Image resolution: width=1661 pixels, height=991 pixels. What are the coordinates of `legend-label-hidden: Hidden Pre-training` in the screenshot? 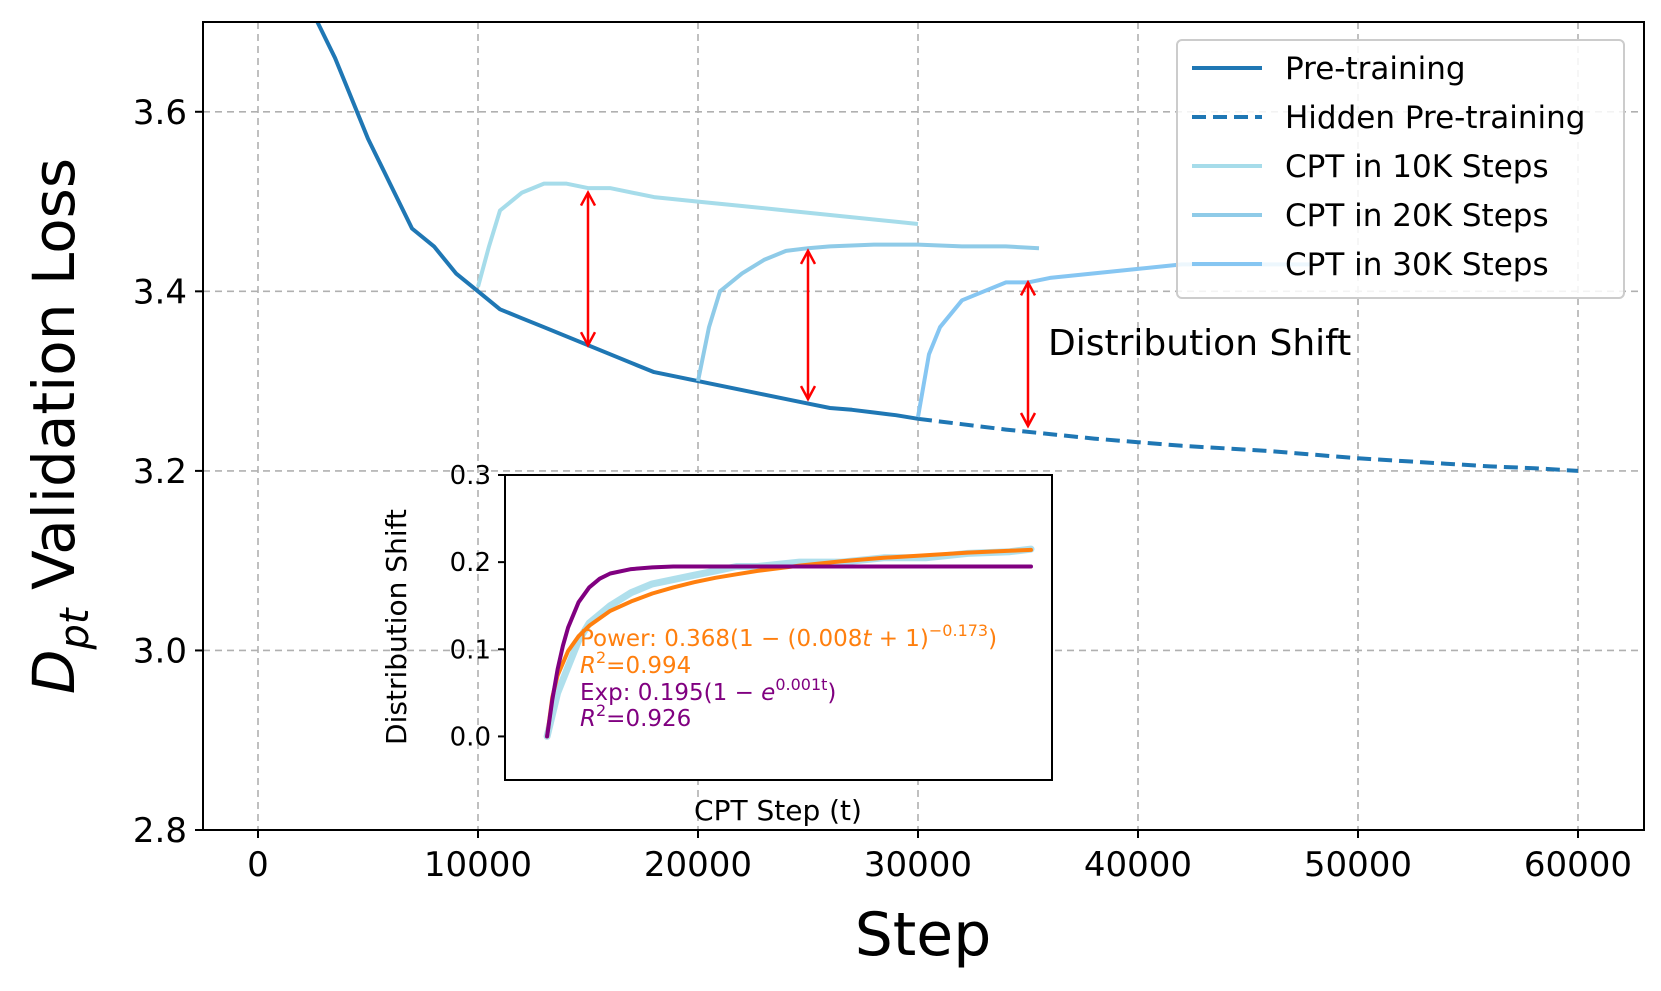 It's located at (1435, 118).